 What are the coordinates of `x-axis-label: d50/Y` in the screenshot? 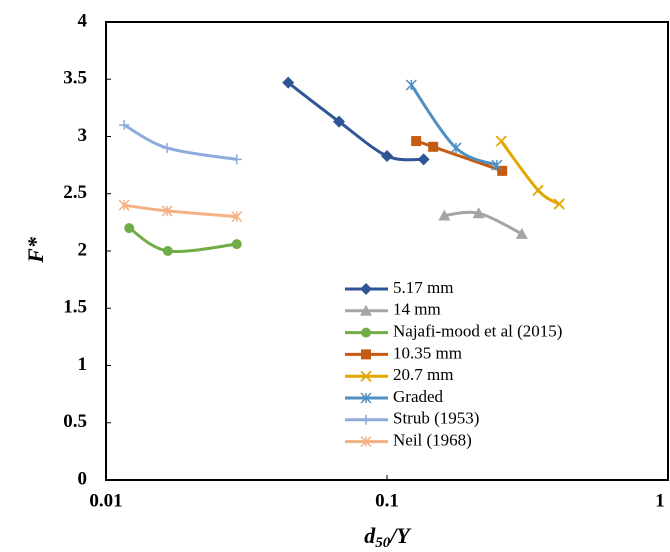 It's located at (388, 537).